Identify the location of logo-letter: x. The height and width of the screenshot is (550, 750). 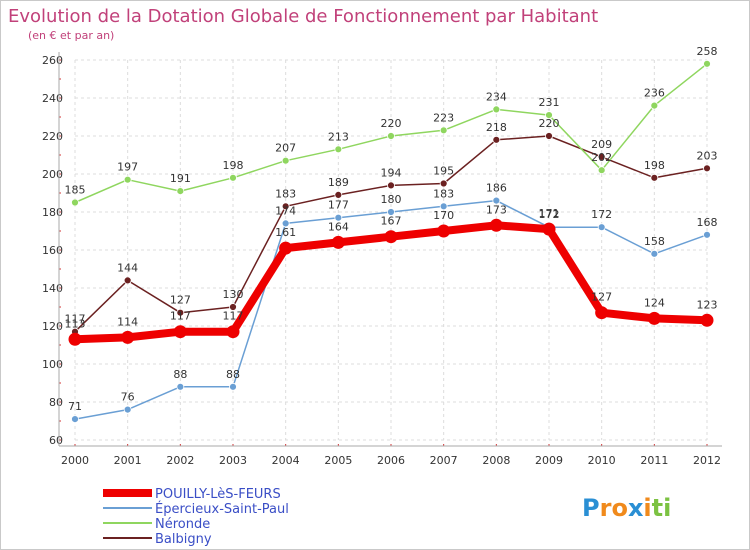
(636, 508).